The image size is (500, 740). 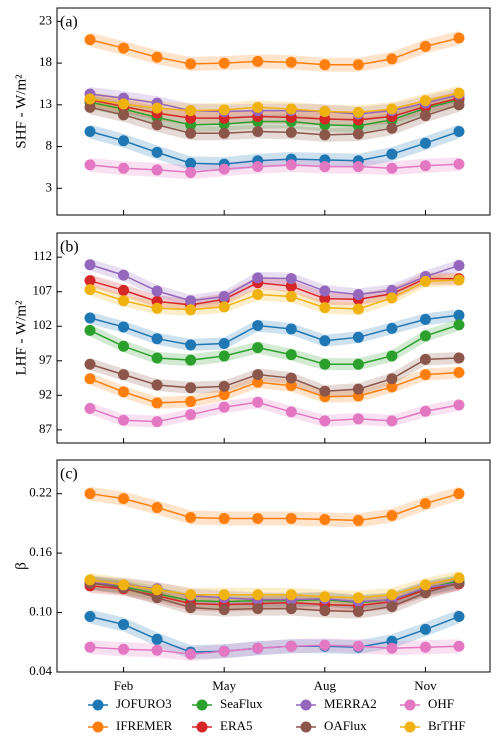 I want to click on y-tick-label: 97, so click(x=46, y=359).